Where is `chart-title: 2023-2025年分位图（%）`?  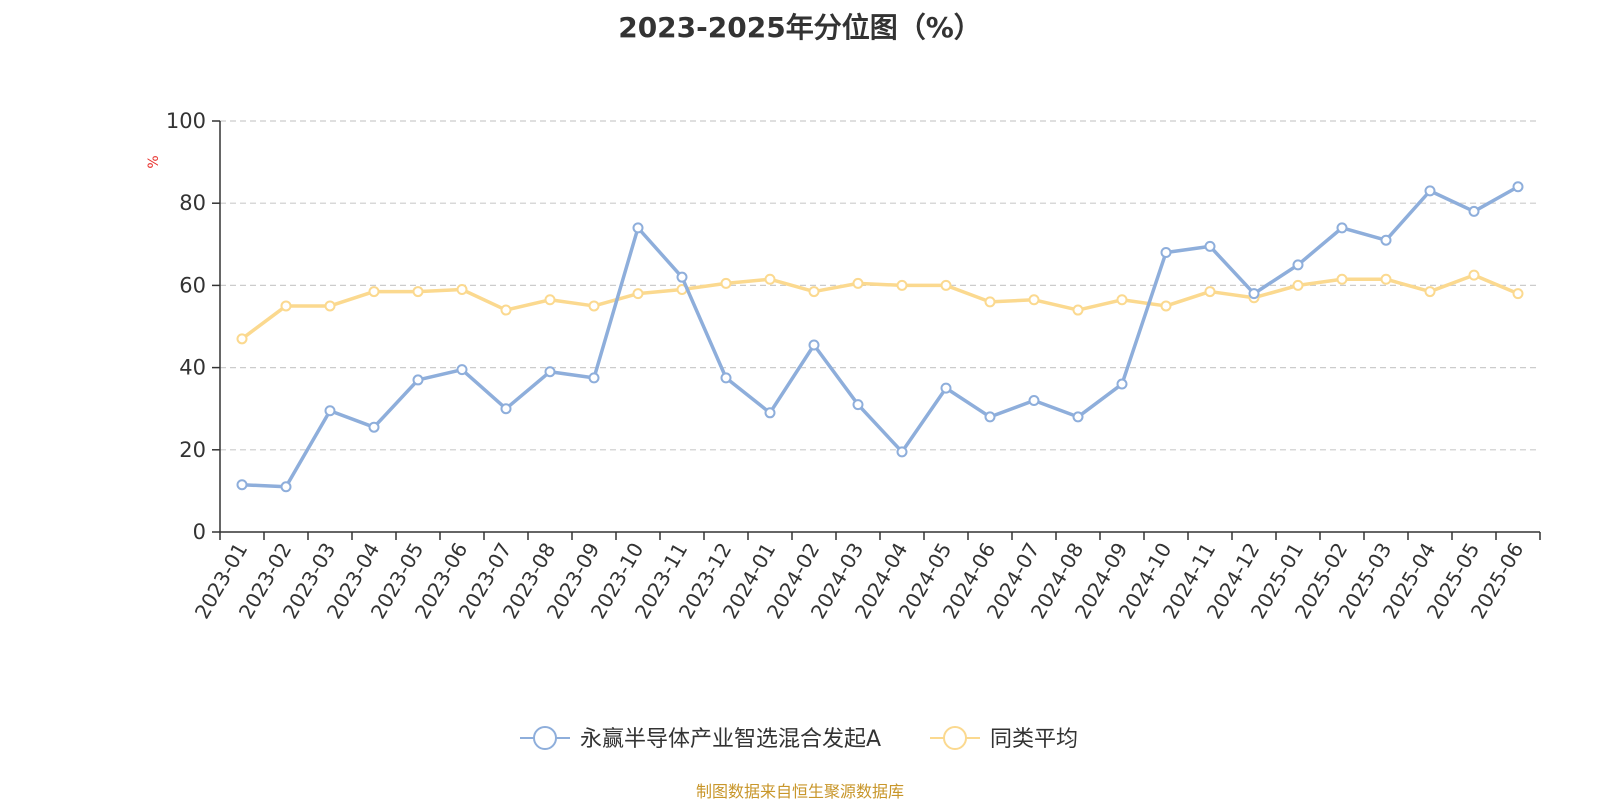
chart-title: 2023-2025年分位图（%） is located at coordinates (800, 27).